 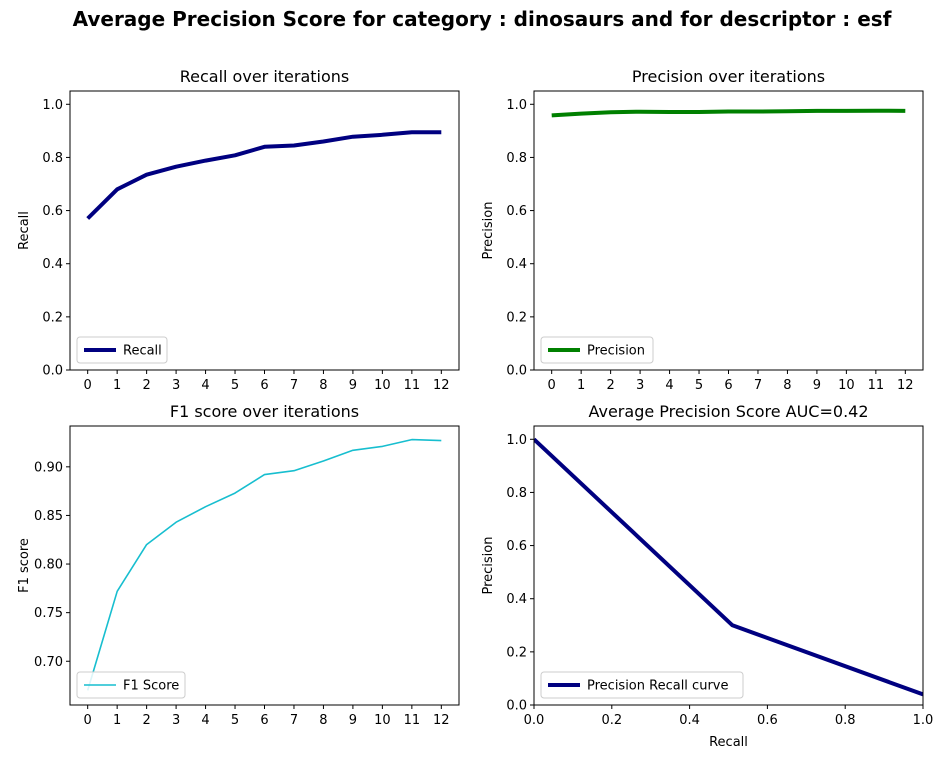 What do you see at coordinates (689, 720) in the screenshot?
I see `x-tick-label: 0.4` at bounding box center [689, 720].